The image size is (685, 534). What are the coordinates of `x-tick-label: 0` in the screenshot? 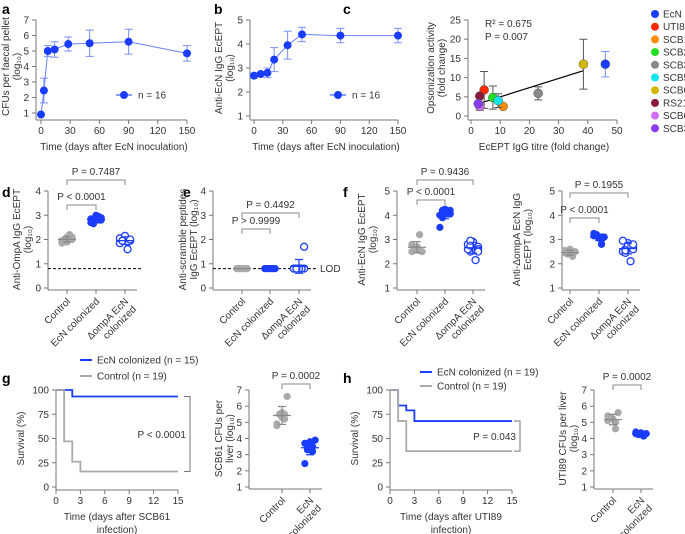 It's located at (390, 501).